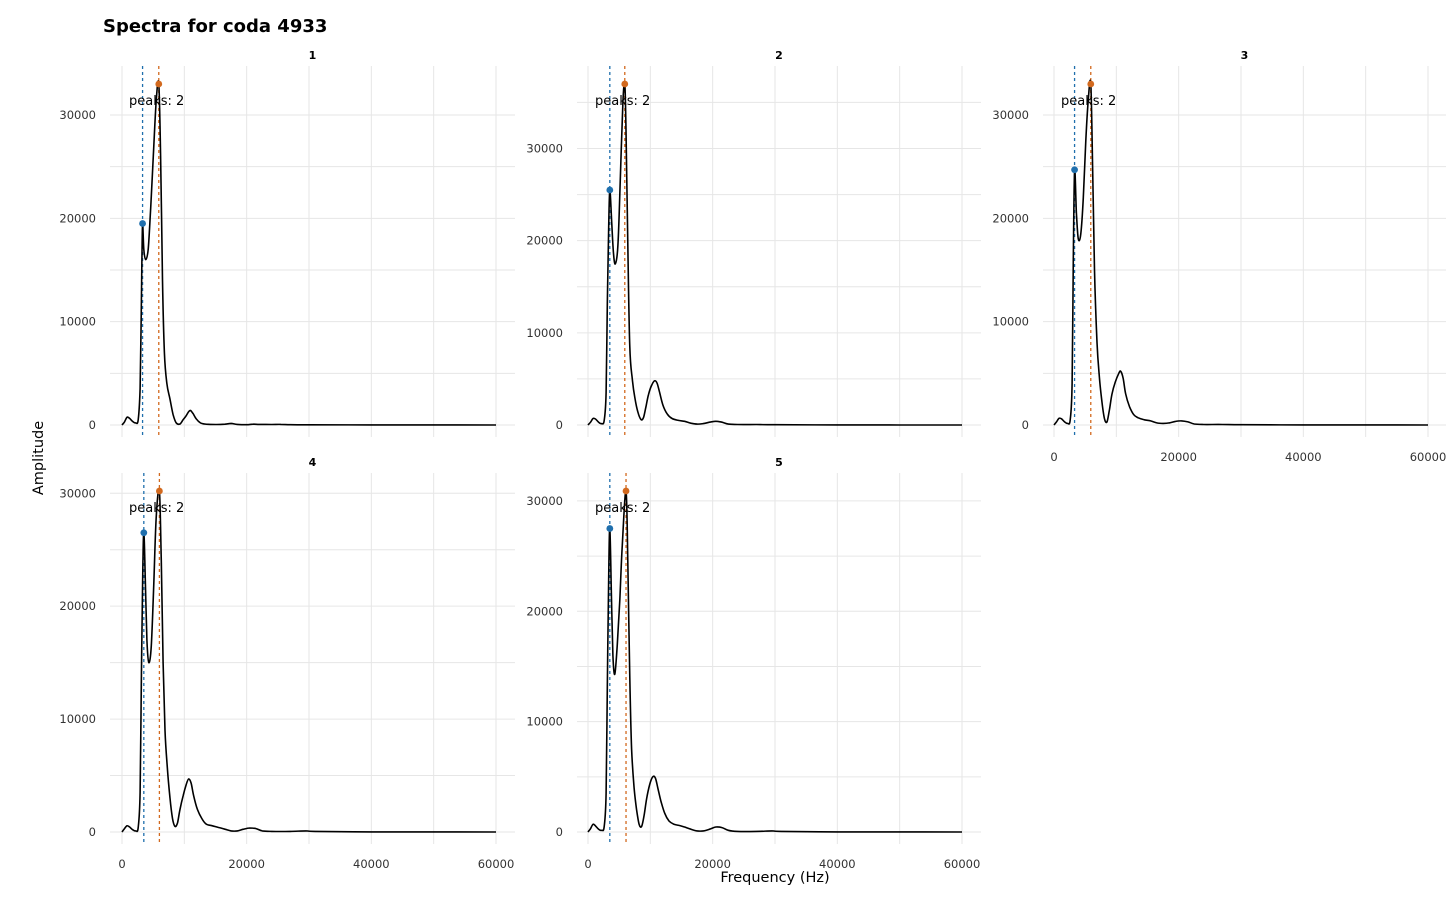  I want to click on facet-strip-label: 3, so click(1245, 55).